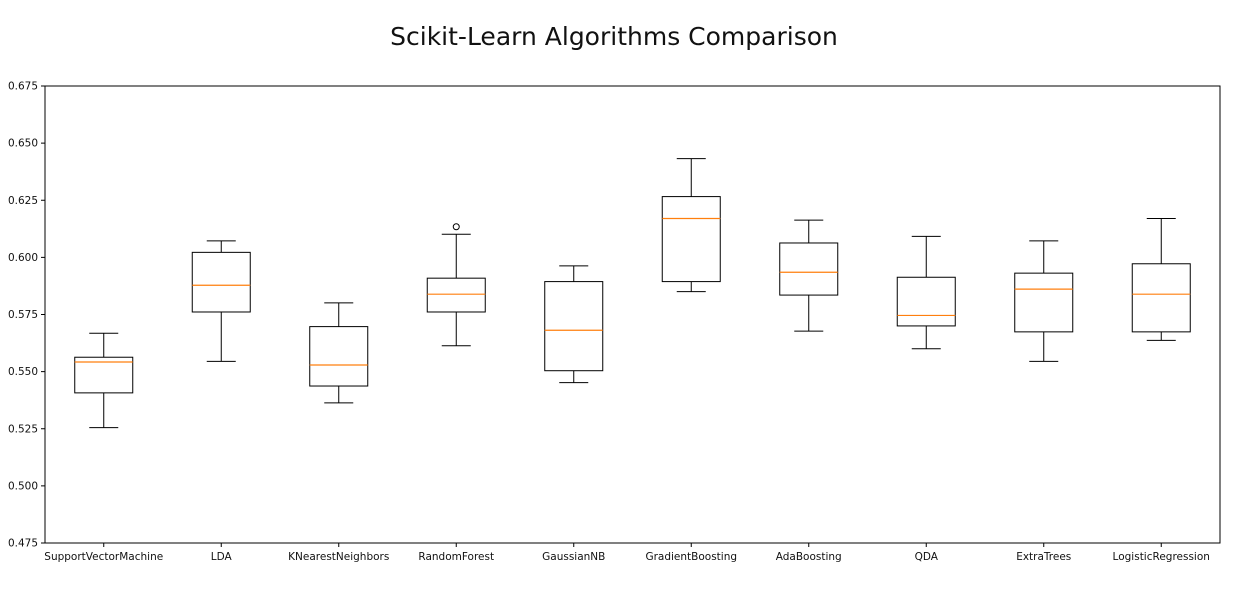 Image resolution: width=1237 pixels, height=589 pixels. What do you see at coordinates (927, 557) in the screenshot?
I see `x-tick-label: QDA` at bounding box center [927, 557].